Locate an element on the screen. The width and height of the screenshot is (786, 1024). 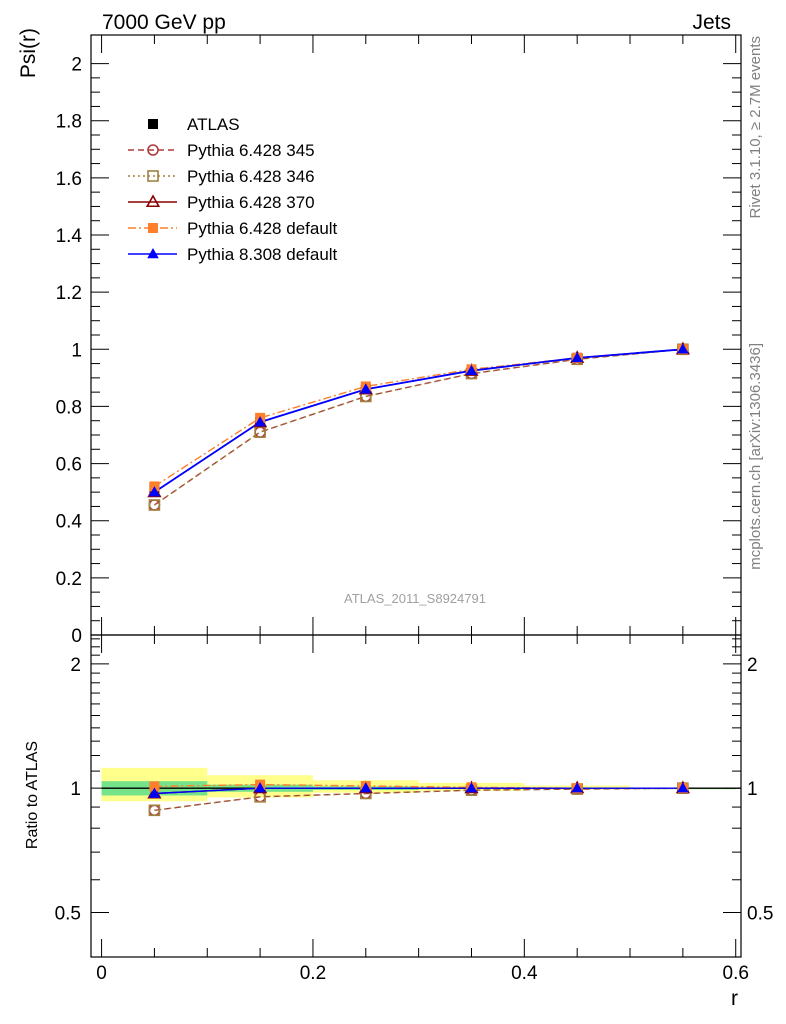
ratio-ylabel: Ratio to ATLAS is located at coordinates (32, 795).